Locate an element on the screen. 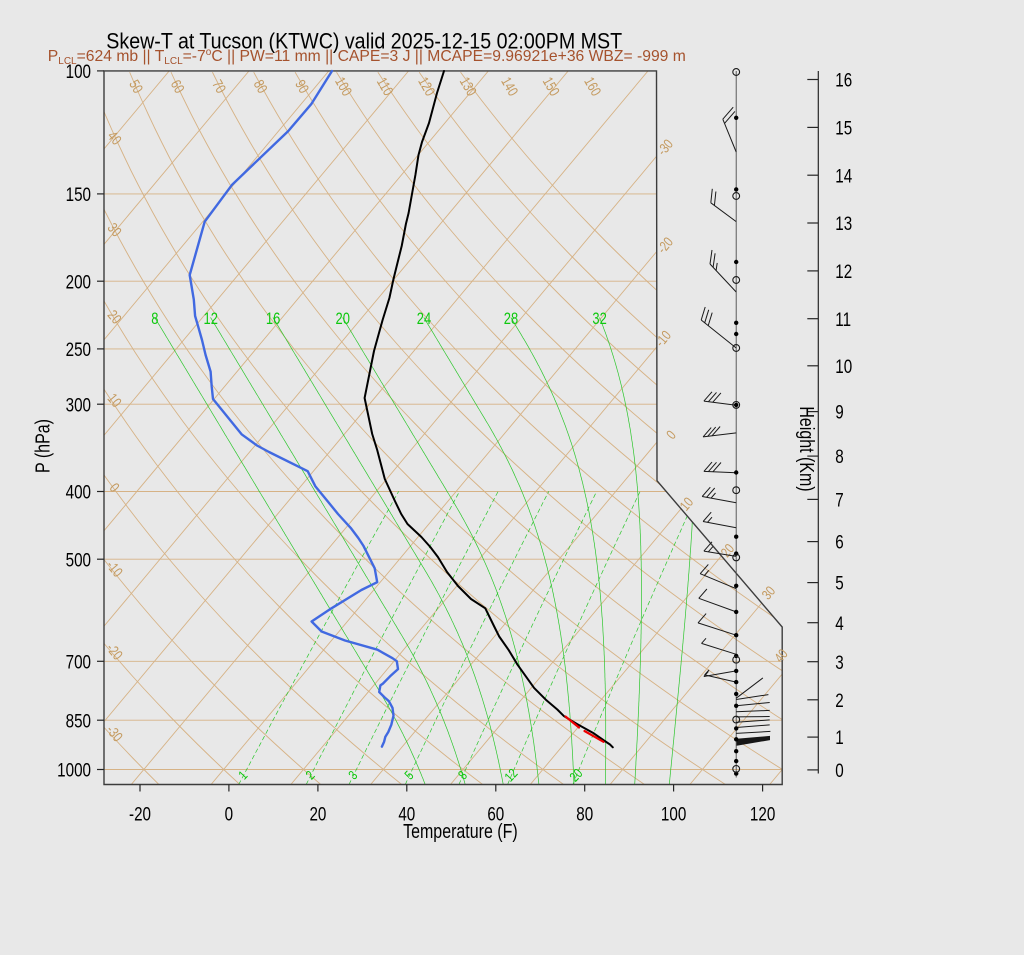 This screenshot has width=1024, height=955. svg-text: 5 is located at coordinates (839, 583).